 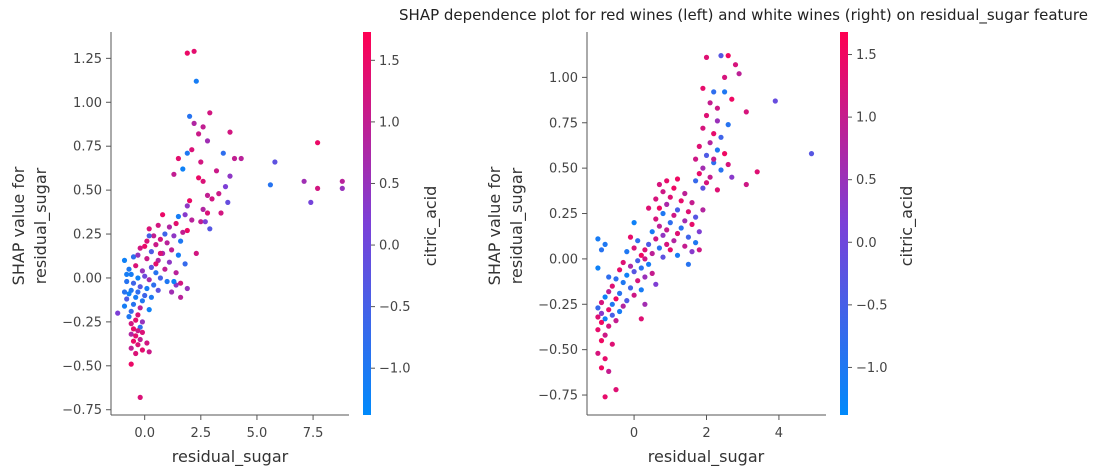 What do you see at coordinates (367, 223) in the screenshot?
I see `red-colorbar-gradient` at bounding box center [367, 223].